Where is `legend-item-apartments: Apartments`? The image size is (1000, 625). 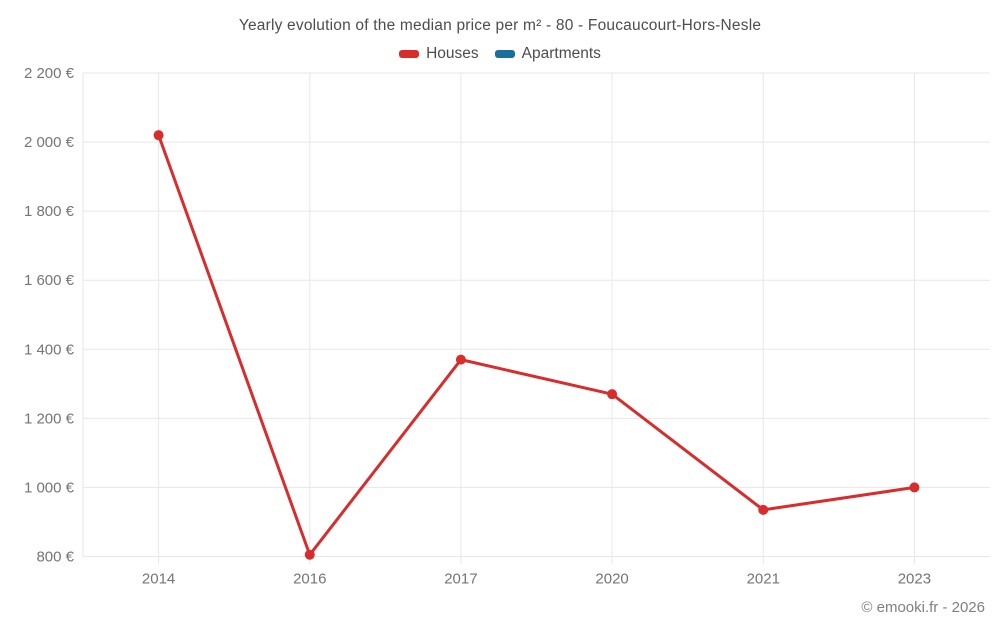 legend-item-apartments: Apartments is located at coordinates (547, 54).